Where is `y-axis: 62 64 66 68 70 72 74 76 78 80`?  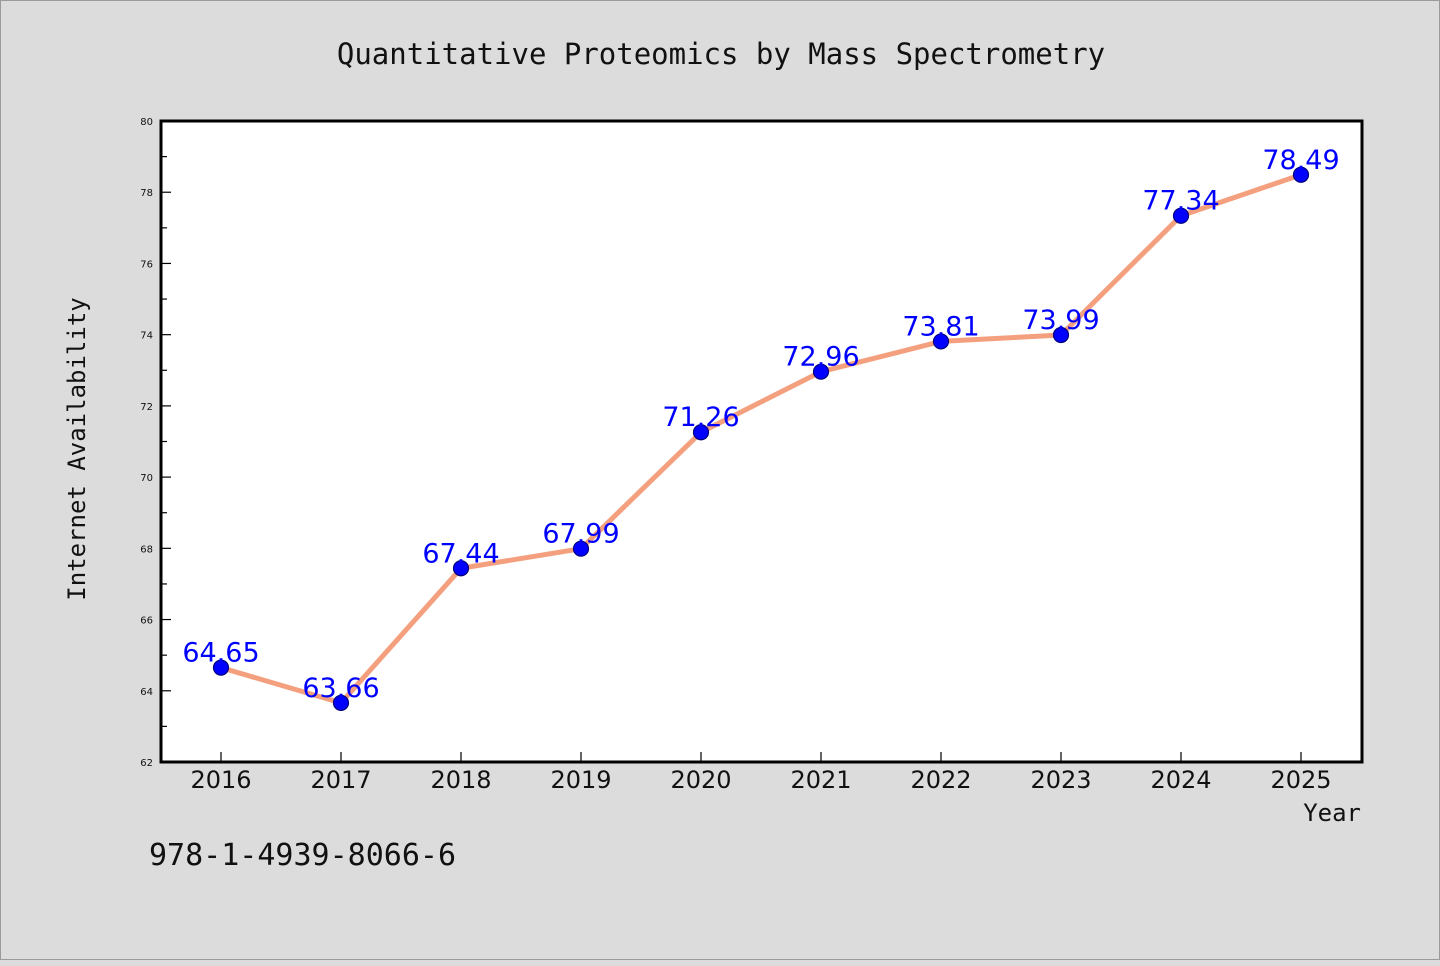 y-axis: 62 64 66 68 70 72 74 76 78 80 is located at coordinates (155, 443).